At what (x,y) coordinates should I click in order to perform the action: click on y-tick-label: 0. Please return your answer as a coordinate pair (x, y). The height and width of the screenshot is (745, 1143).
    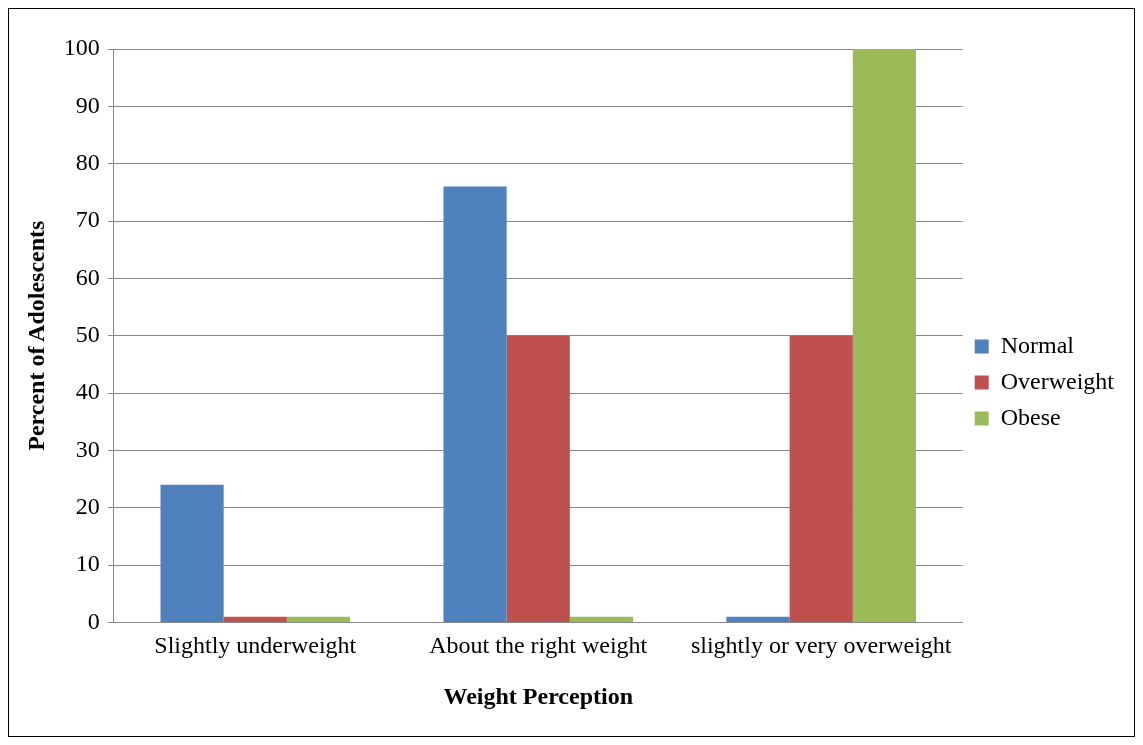
    Looking at the image, I should click on (93, 620).